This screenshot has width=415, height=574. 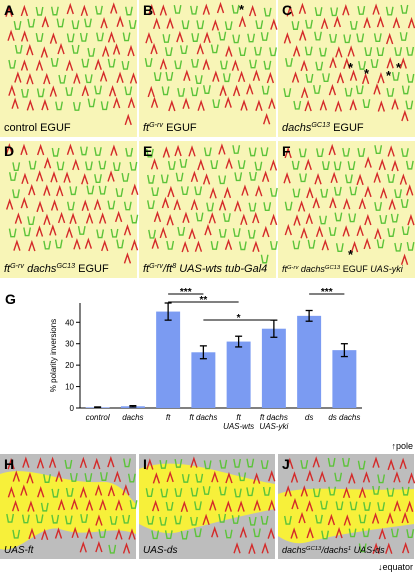 What do you see at coordinates (37, 128) in the screenshot?
I see `caption: control EGUF` at bounding box center [37, 128].